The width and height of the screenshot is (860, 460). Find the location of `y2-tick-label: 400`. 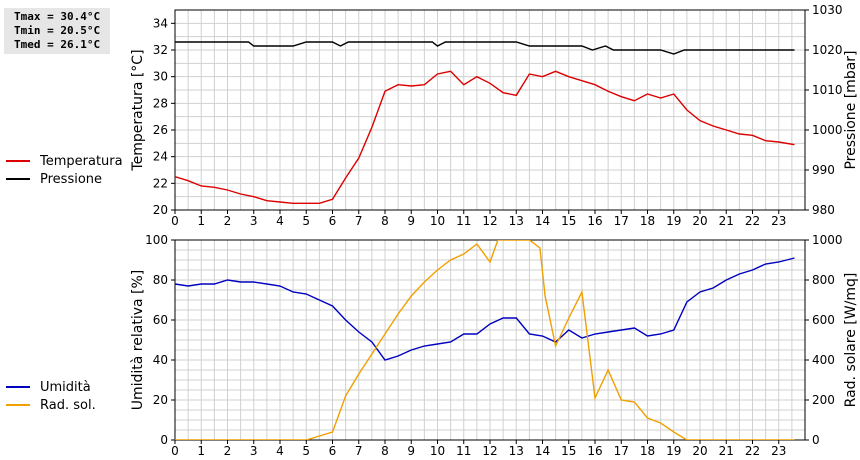

y2-tick-label: 400 is located at coordinates (823, 360).